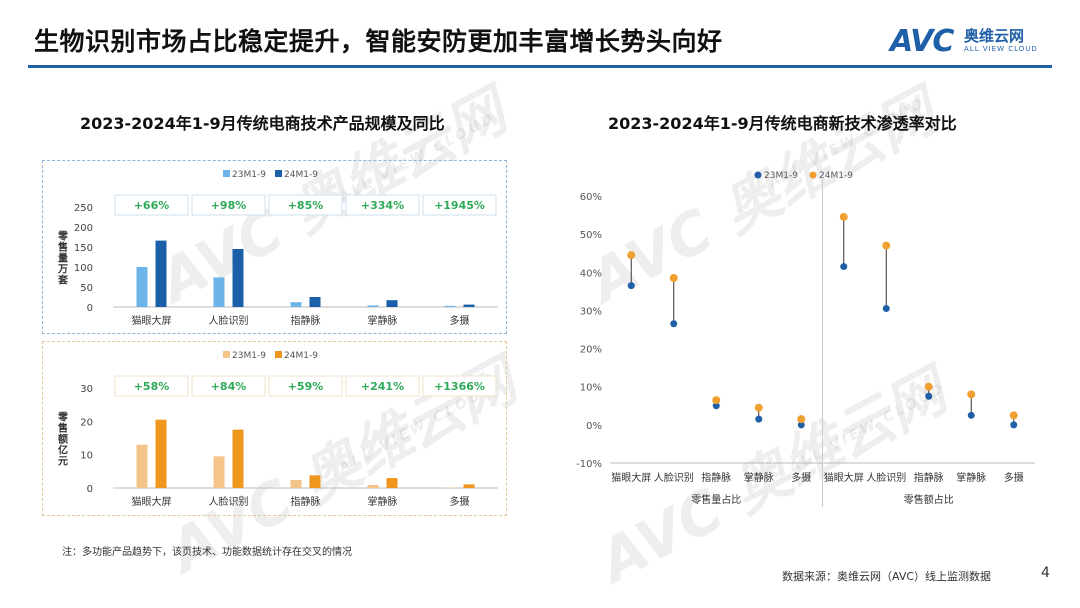  What do you see at coordinates (86, 389) in the screenshot?
I see `y-tick-label: 30` at bounding box center [86, 389].